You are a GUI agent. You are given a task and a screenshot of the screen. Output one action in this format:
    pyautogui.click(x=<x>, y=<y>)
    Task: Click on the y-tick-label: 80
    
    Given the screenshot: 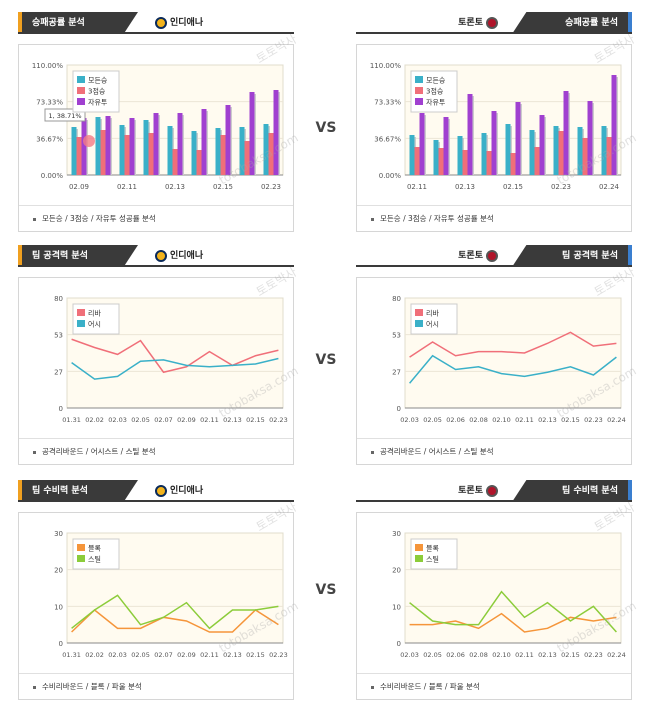 What is the action you would take?
    pyautogui.click(x=396, y=299)
    